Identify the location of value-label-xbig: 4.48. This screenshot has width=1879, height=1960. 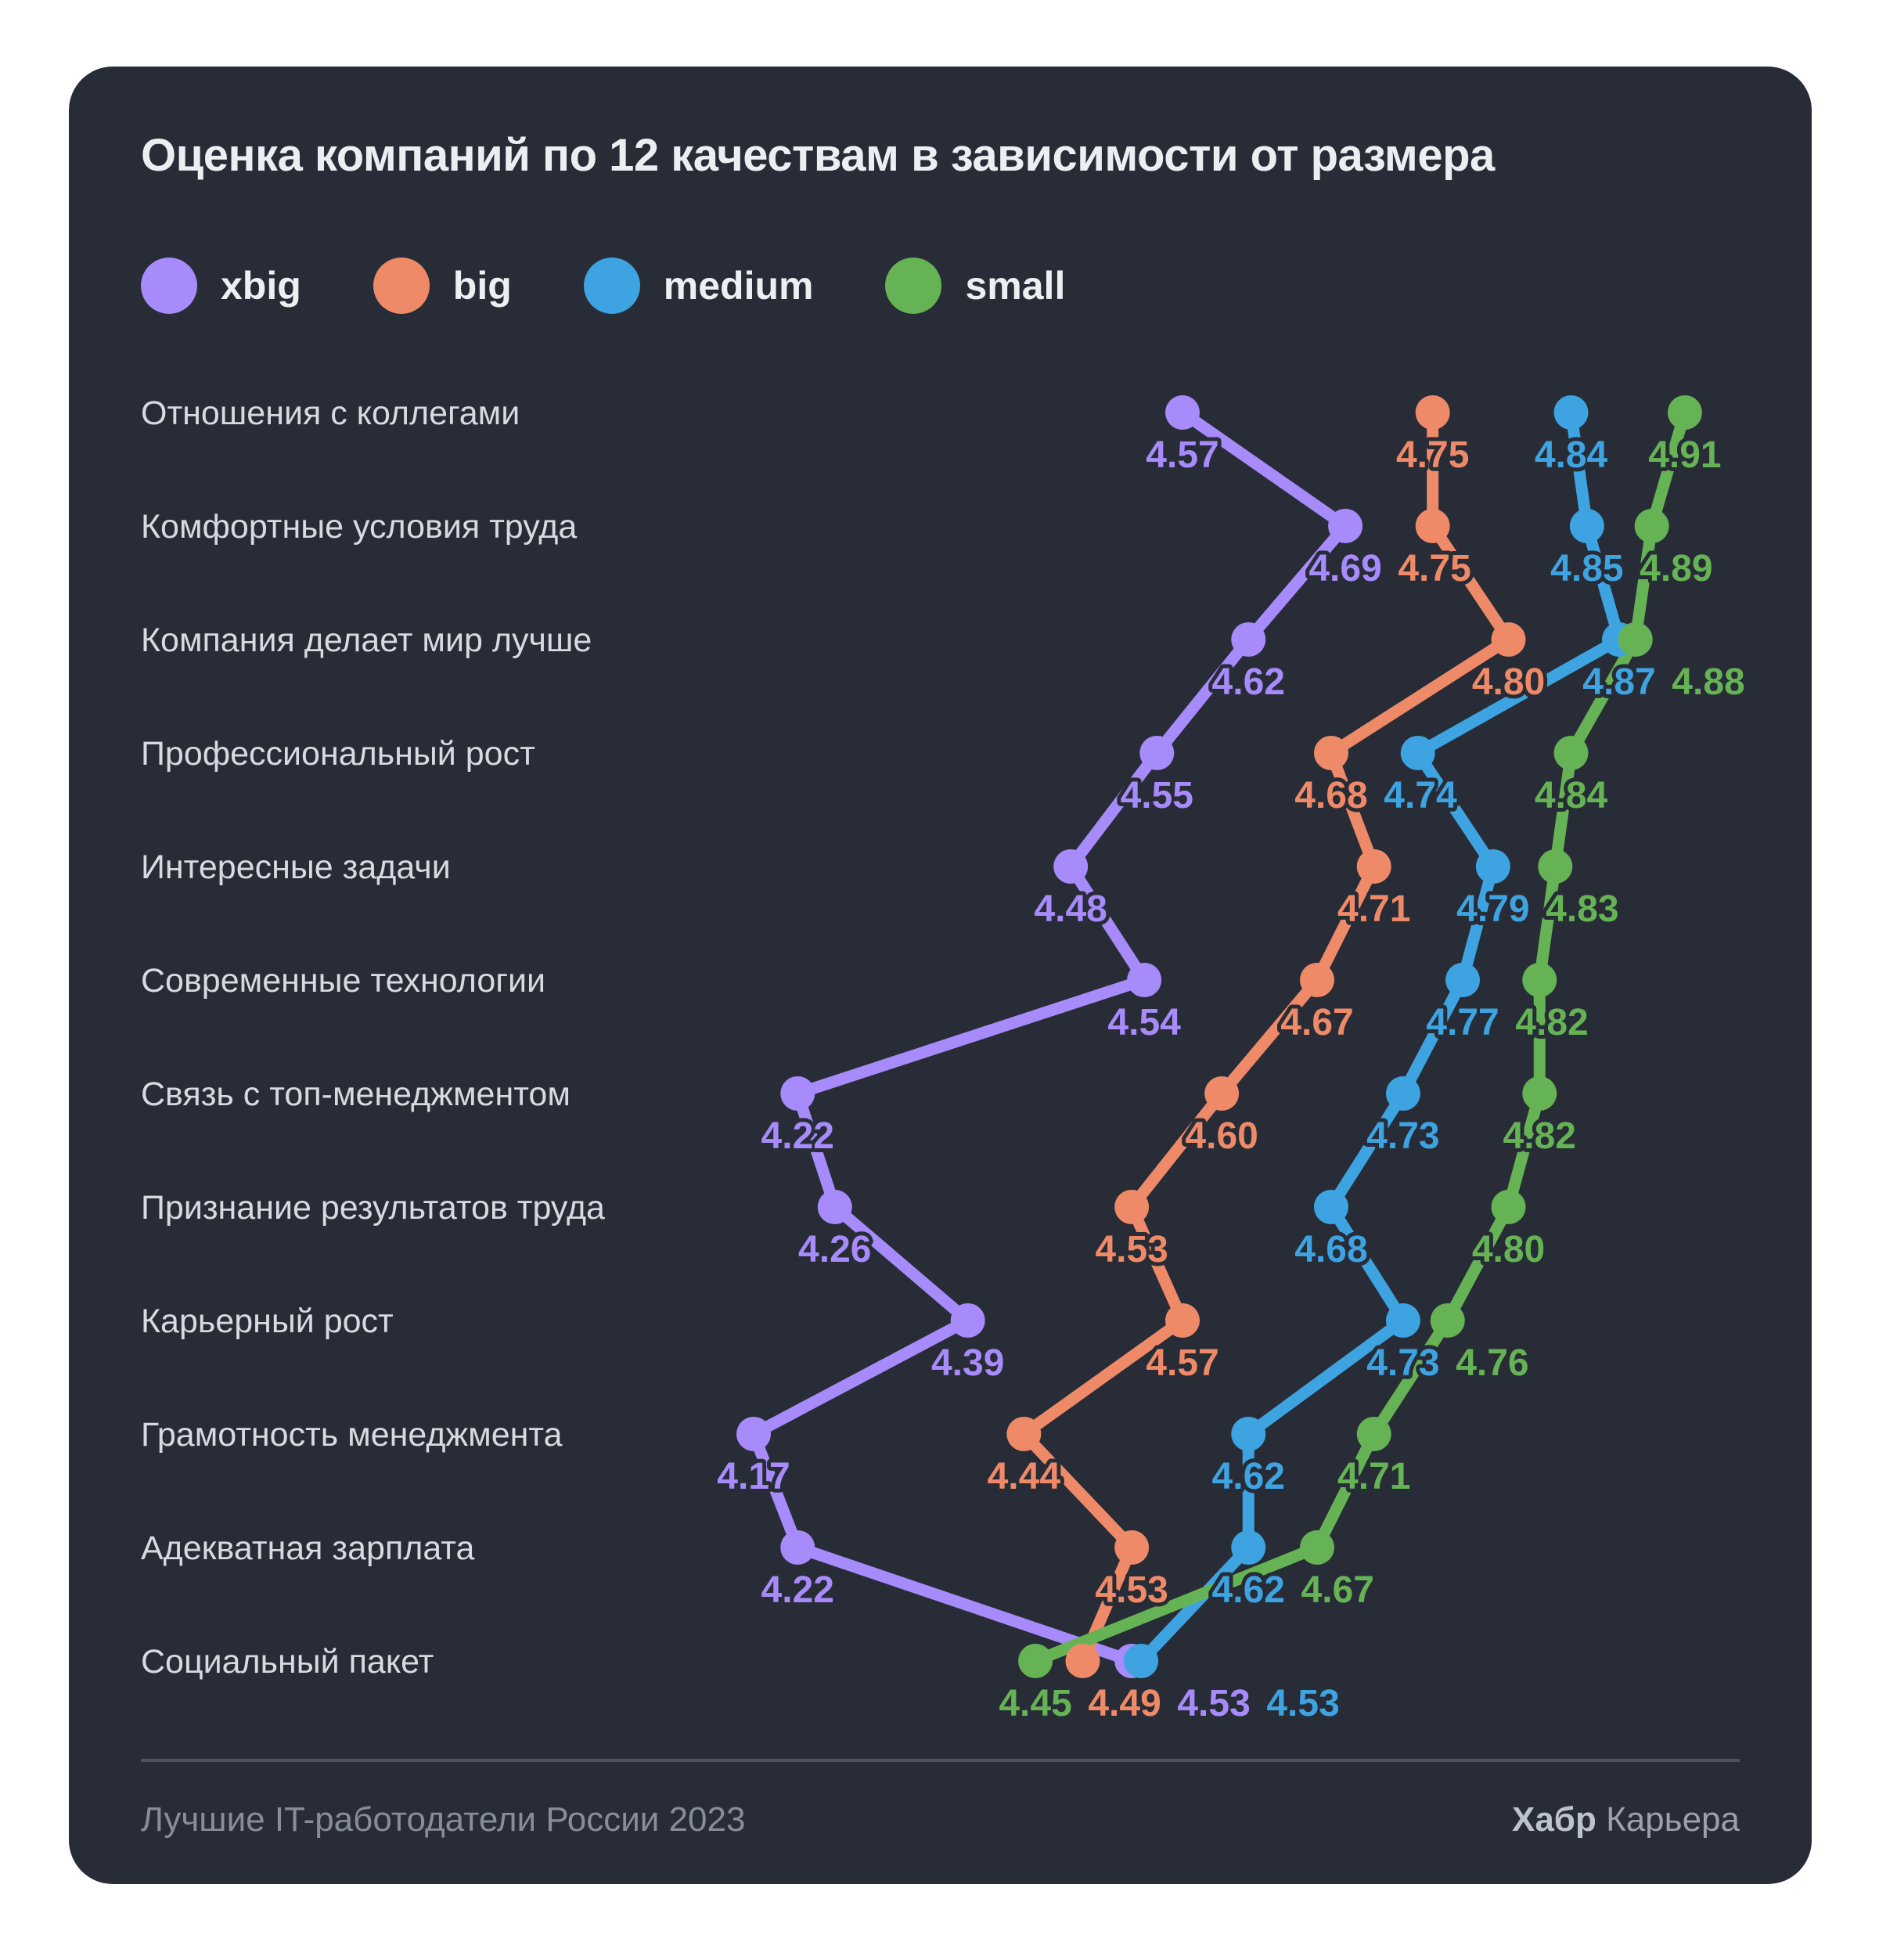
(1070, 909).